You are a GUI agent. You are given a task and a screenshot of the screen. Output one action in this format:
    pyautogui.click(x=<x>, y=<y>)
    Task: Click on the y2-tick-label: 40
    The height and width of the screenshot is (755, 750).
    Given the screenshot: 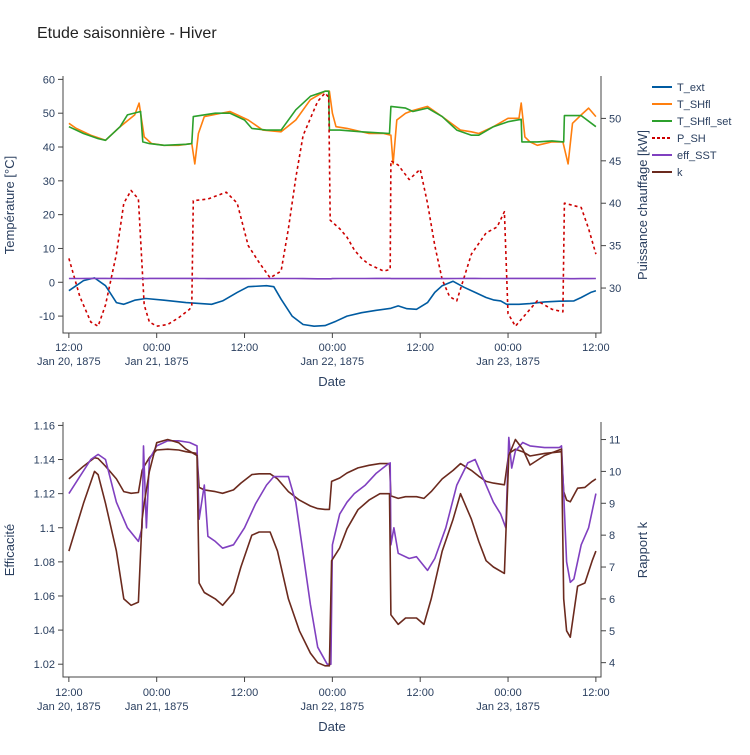 What is the action you would take?
    pyautogui.click(x=615, y=204)
    